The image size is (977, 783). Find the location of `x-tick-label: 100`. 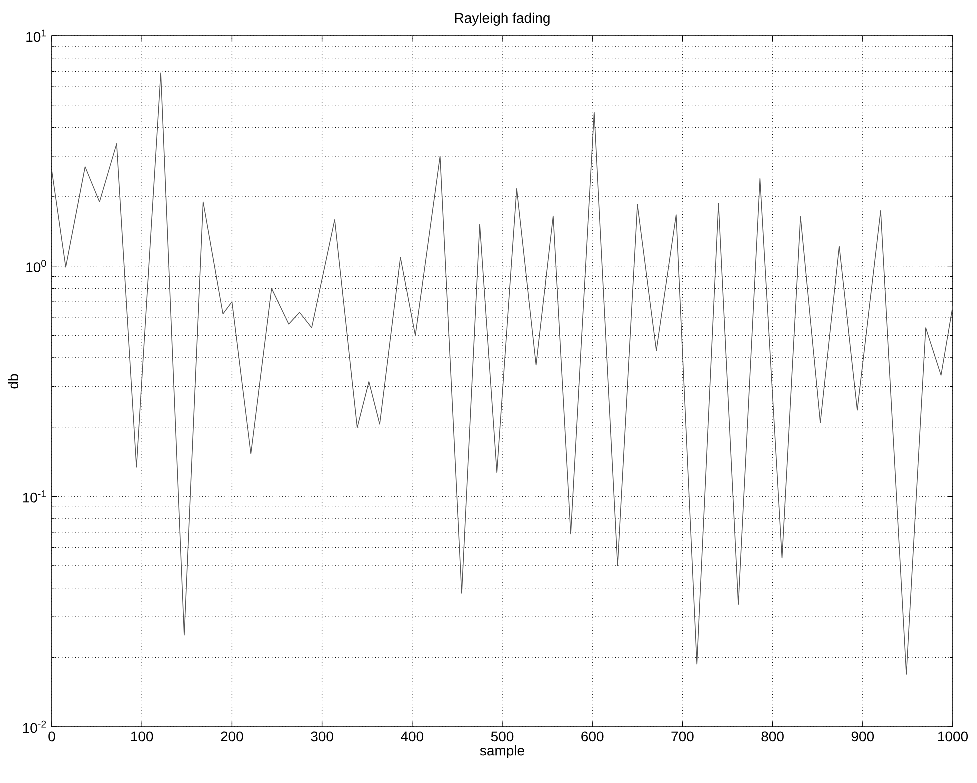

x-tick-label: 100 is located at coordinates (142, 737).